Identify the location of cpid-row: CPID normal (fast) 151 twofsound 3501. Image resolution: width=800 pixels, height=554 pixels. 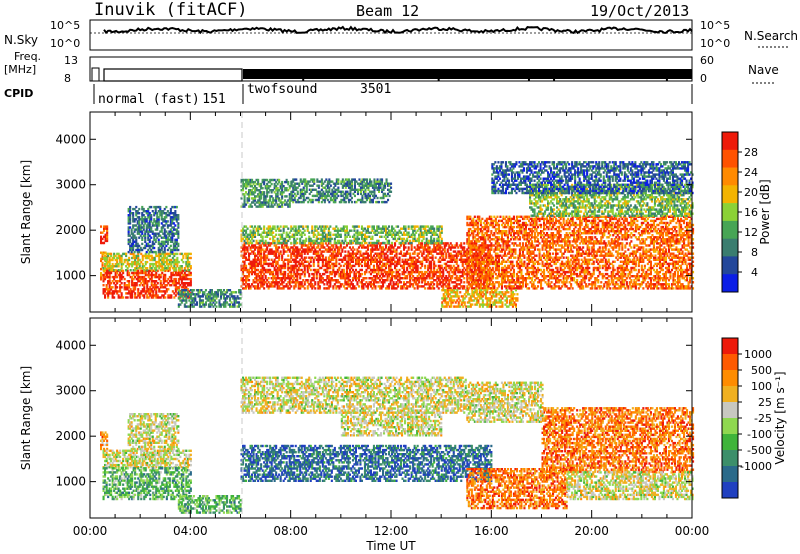
(348, 94).